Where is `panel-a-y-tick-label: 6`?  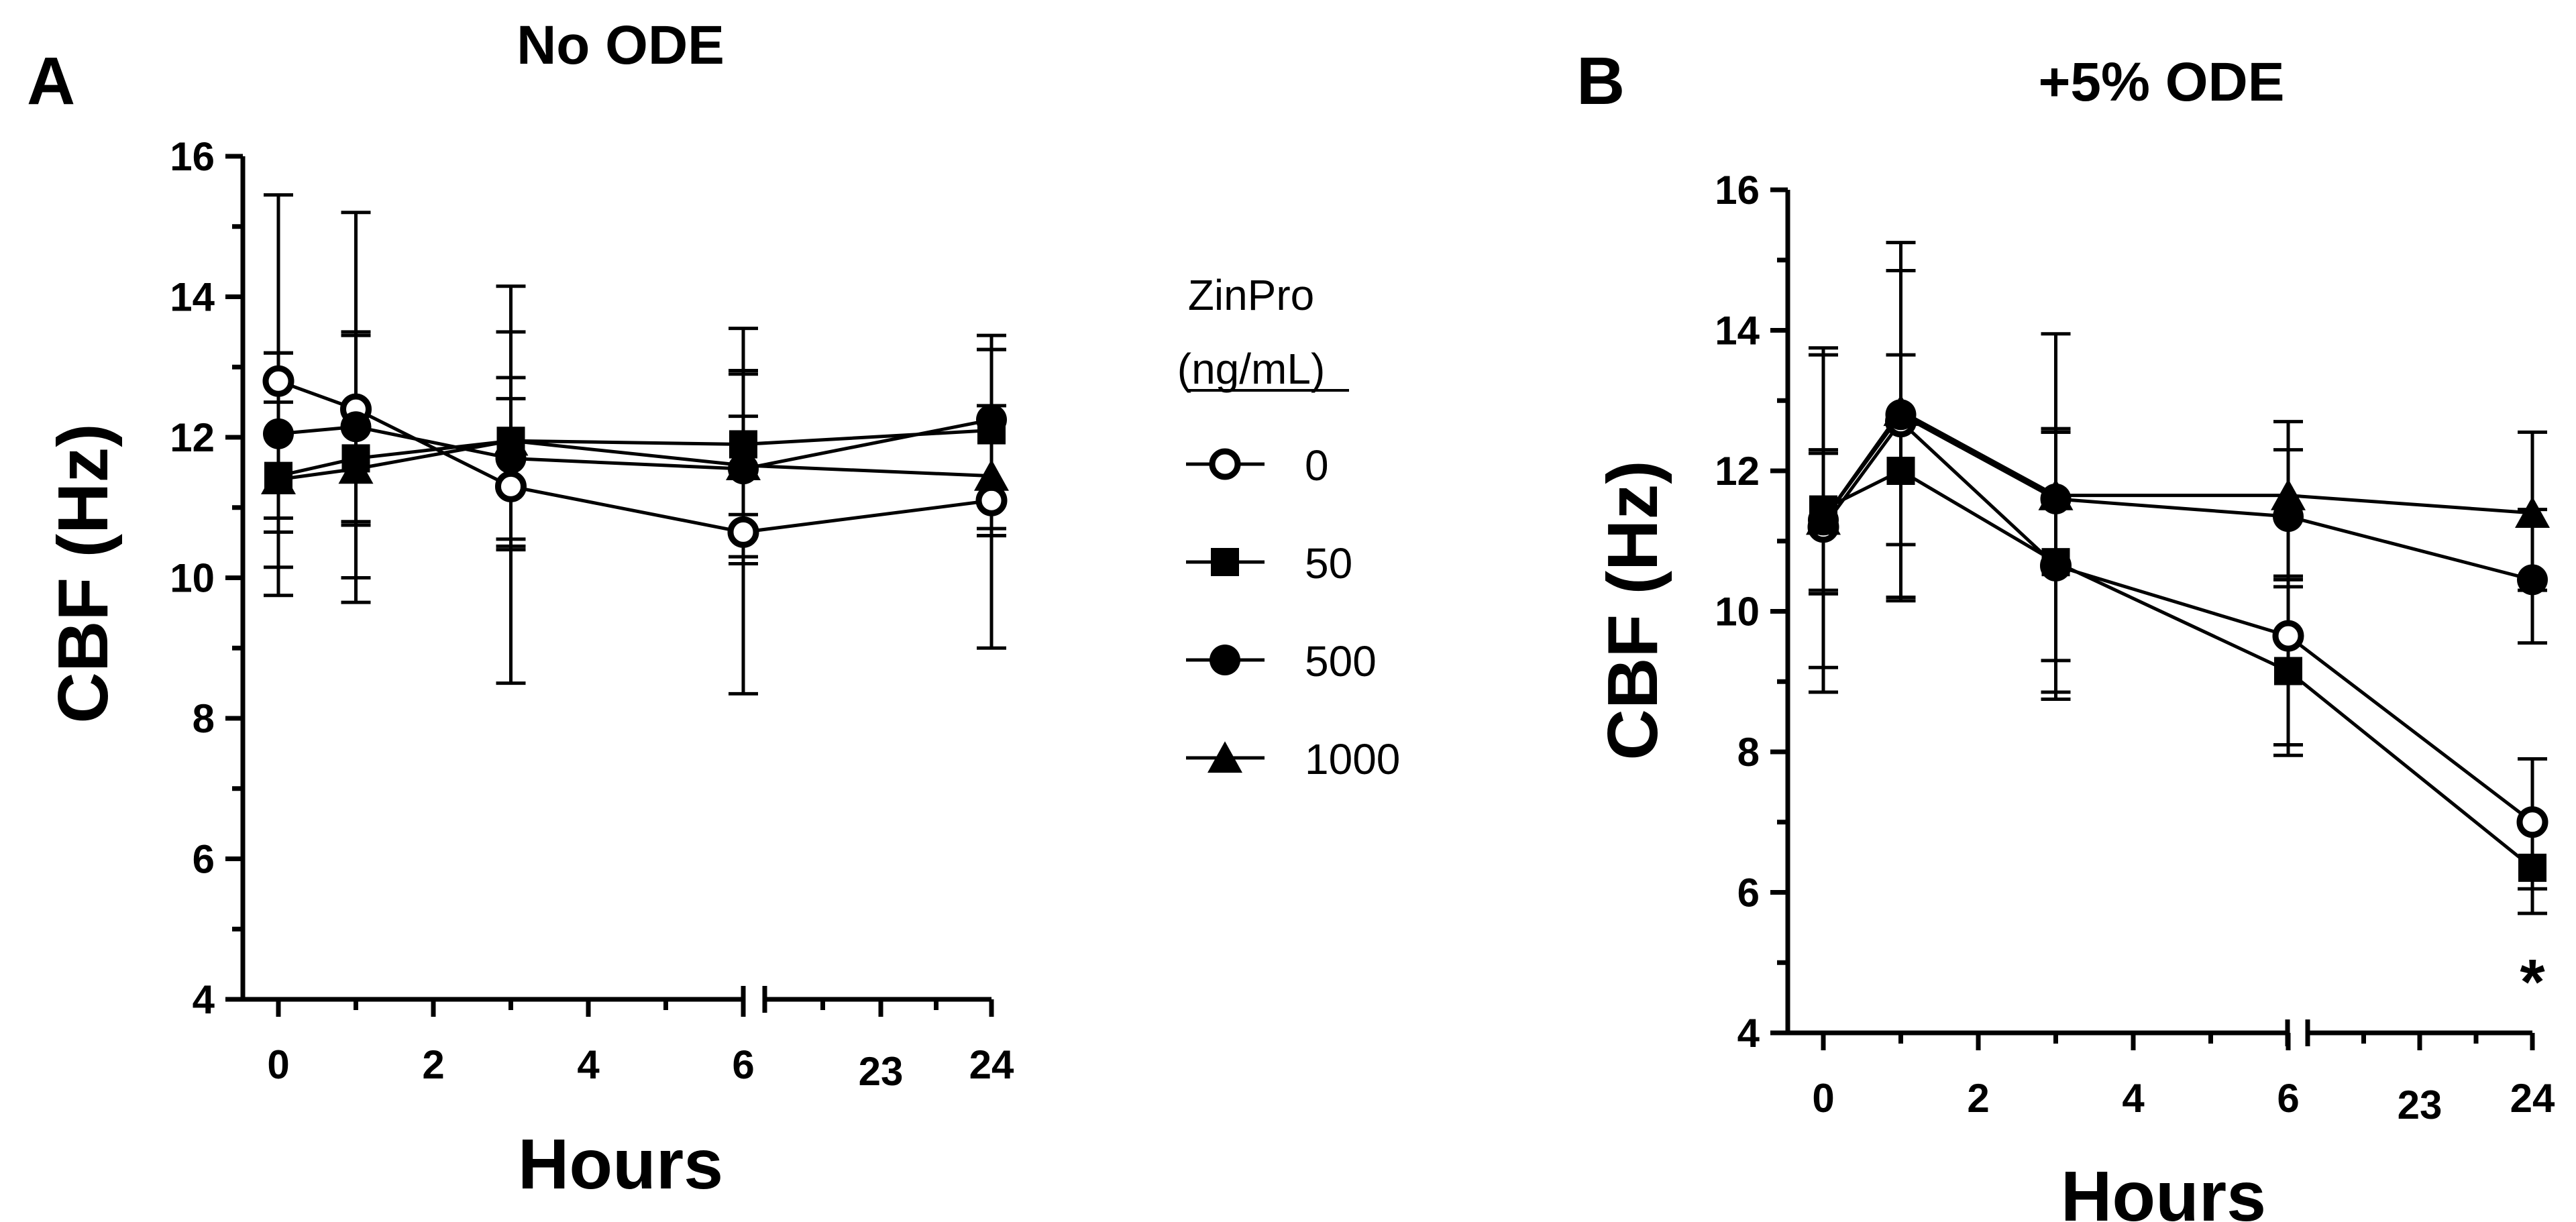
panel-a-y-tick-label: 6 is located at coordinates (204, 860).